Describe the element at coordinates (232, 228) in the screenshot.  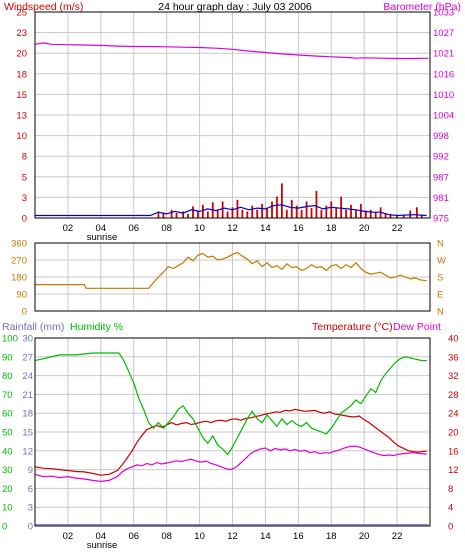
I see `x-tick-label: 12` at that location.